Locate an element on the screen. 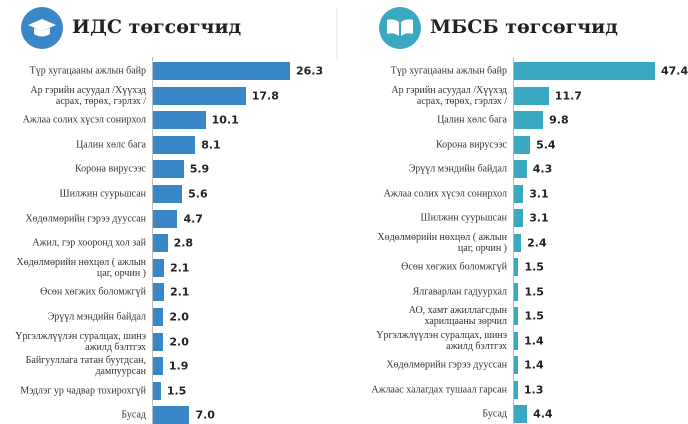 The height and width of the screenshot is (424, 688). value-label: 5.9 is located at coordinates (199, 169).